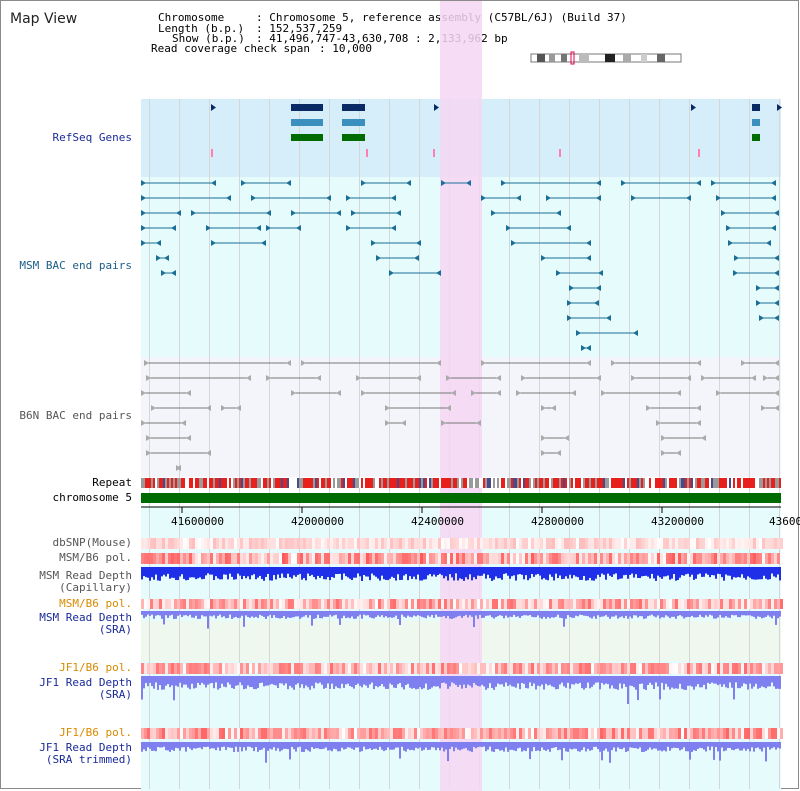  What do you see at coordinates (95, 603) in the screenshot?
I see `track-label-msm-b6-pol-2: MSM/B6 pol.` at bounding box center [95, 603].